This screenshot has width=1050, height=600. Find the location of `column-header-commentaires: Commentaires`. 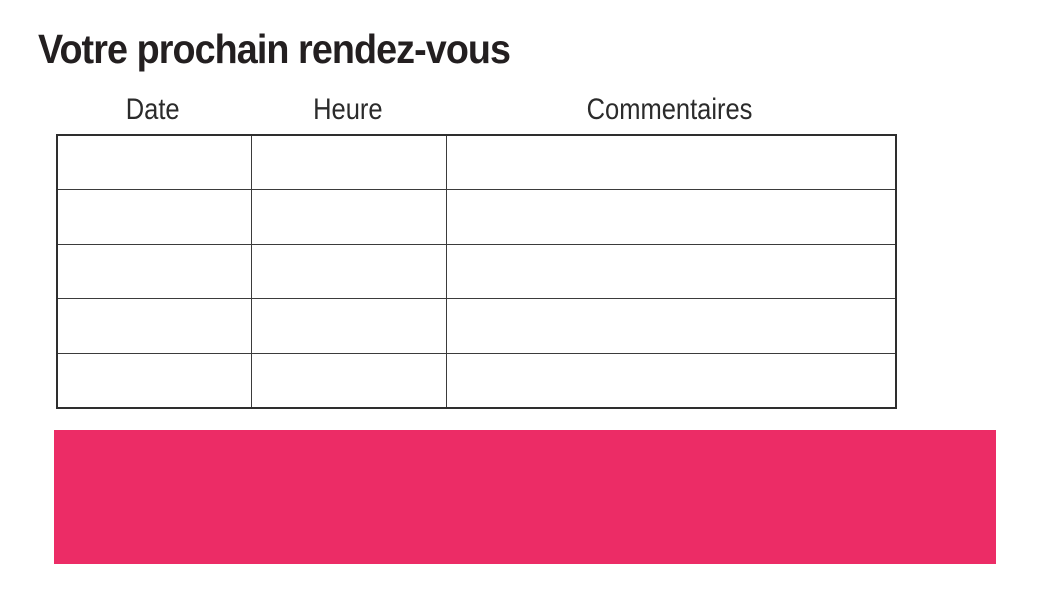

column-header-commentaires: Commentaires is located at coordinates (670, 110).